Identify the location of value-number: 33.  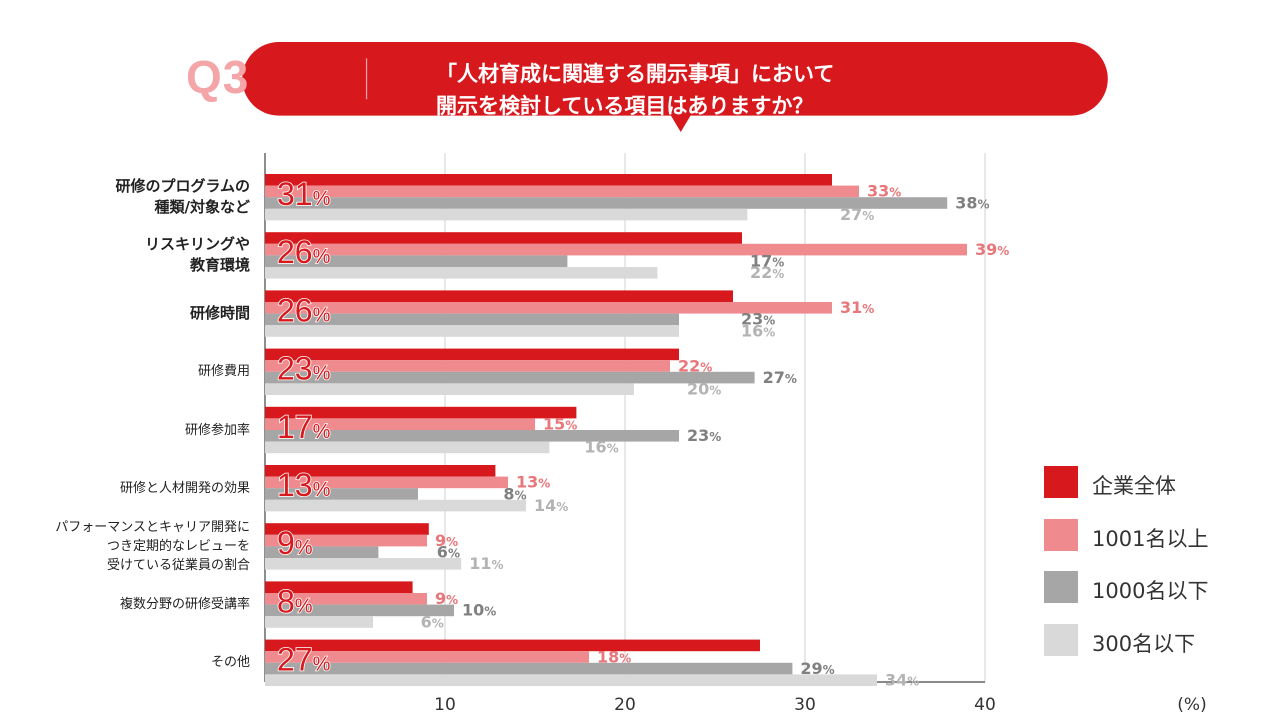
(878, 191).